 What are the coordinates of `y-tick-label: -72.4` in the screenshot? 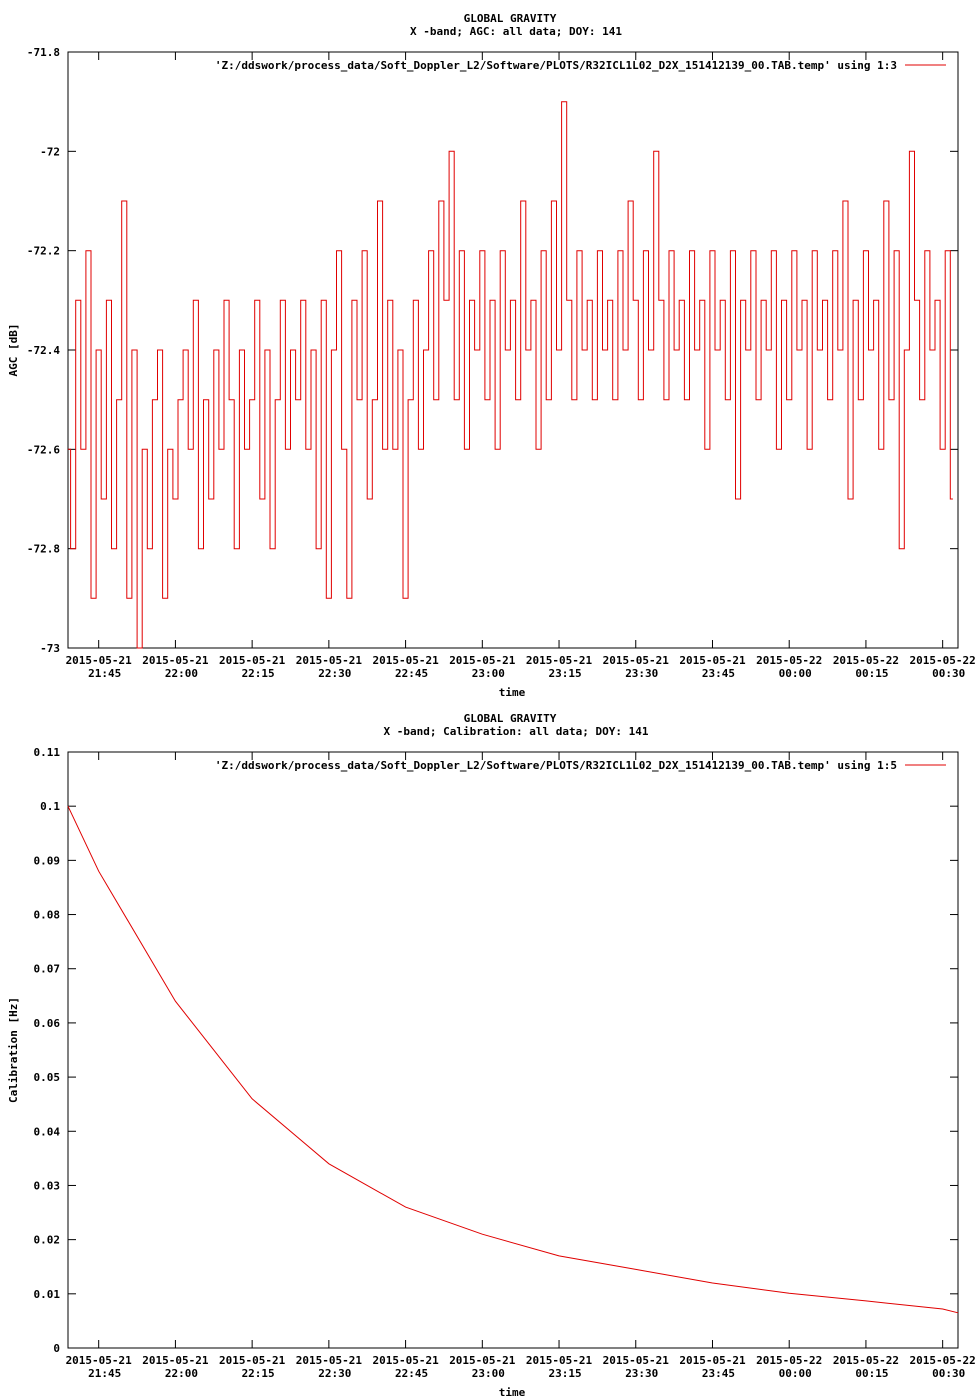 It's located at (43, 350).